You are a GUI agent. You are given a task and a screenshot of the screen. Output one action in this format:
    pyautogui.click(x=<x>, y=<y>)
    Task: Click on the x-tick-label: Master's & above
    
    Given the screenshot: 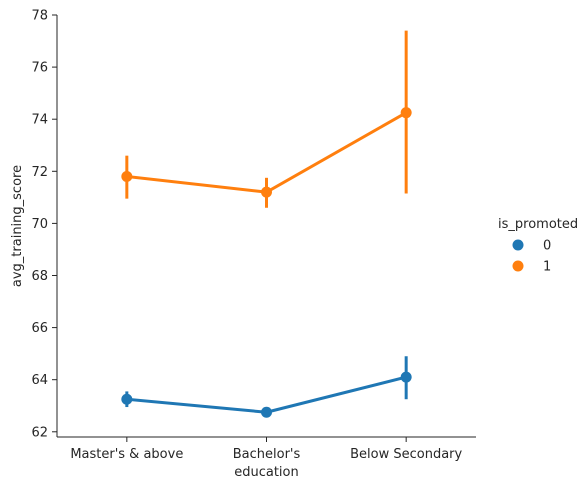 What is the action you would take?
    pyautogui.click(x=126, y=454)
    